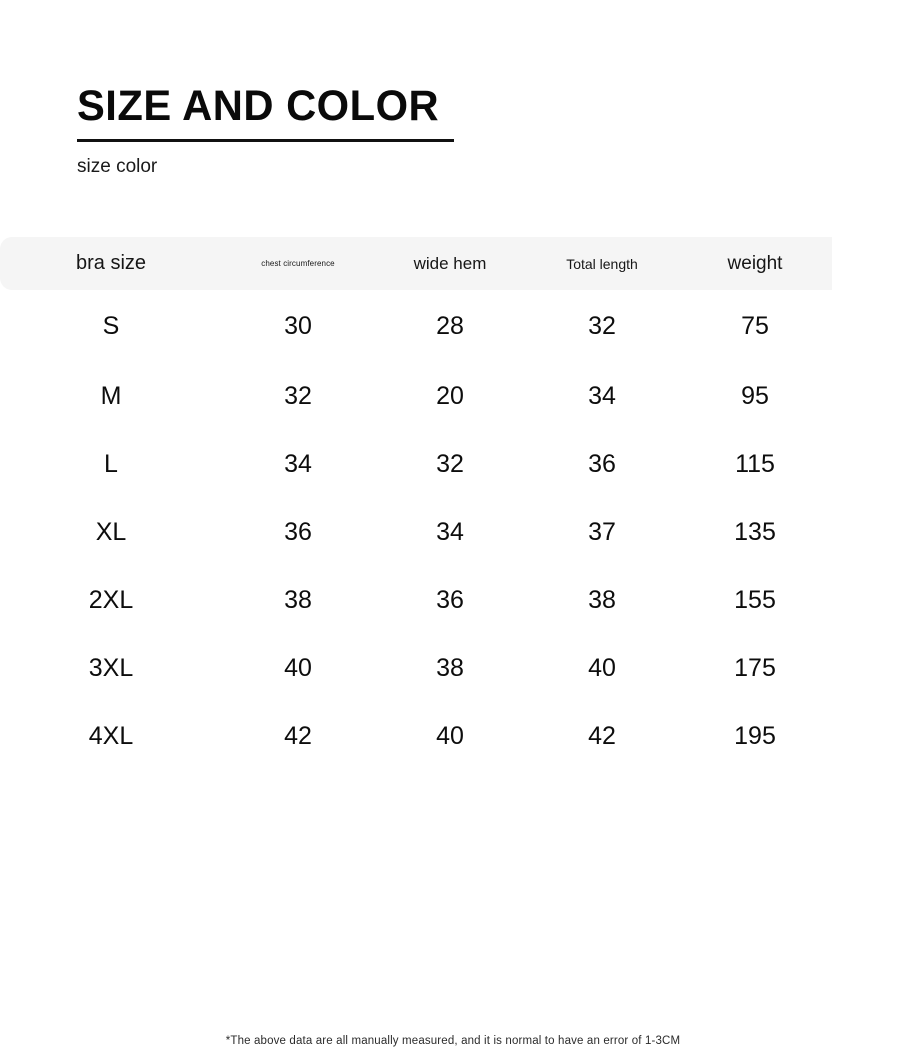 The width and height of the screenshot is (906, 1047). I want to click on column-header-wide-hem: wide hem, so click(450, 263).